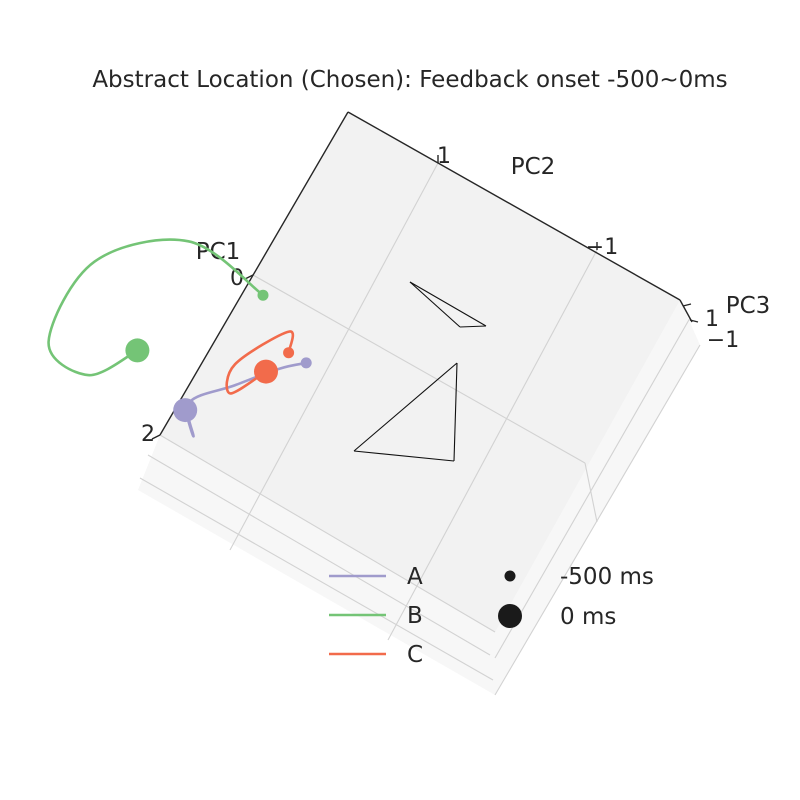 This screenshot has height=800, width=800. What do you see at coordinates (245, 399) in the screenshot?
I see `series-a-line` at bounding box center [245, 399].